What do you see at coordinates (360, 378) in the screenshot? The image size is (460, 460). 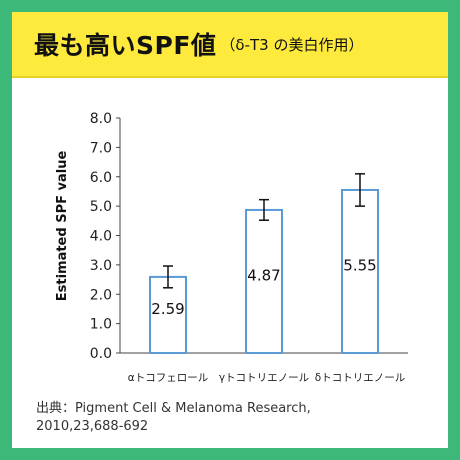 I see `x-tick-label: δトコトリエノール` at bounding box center [360, 378].